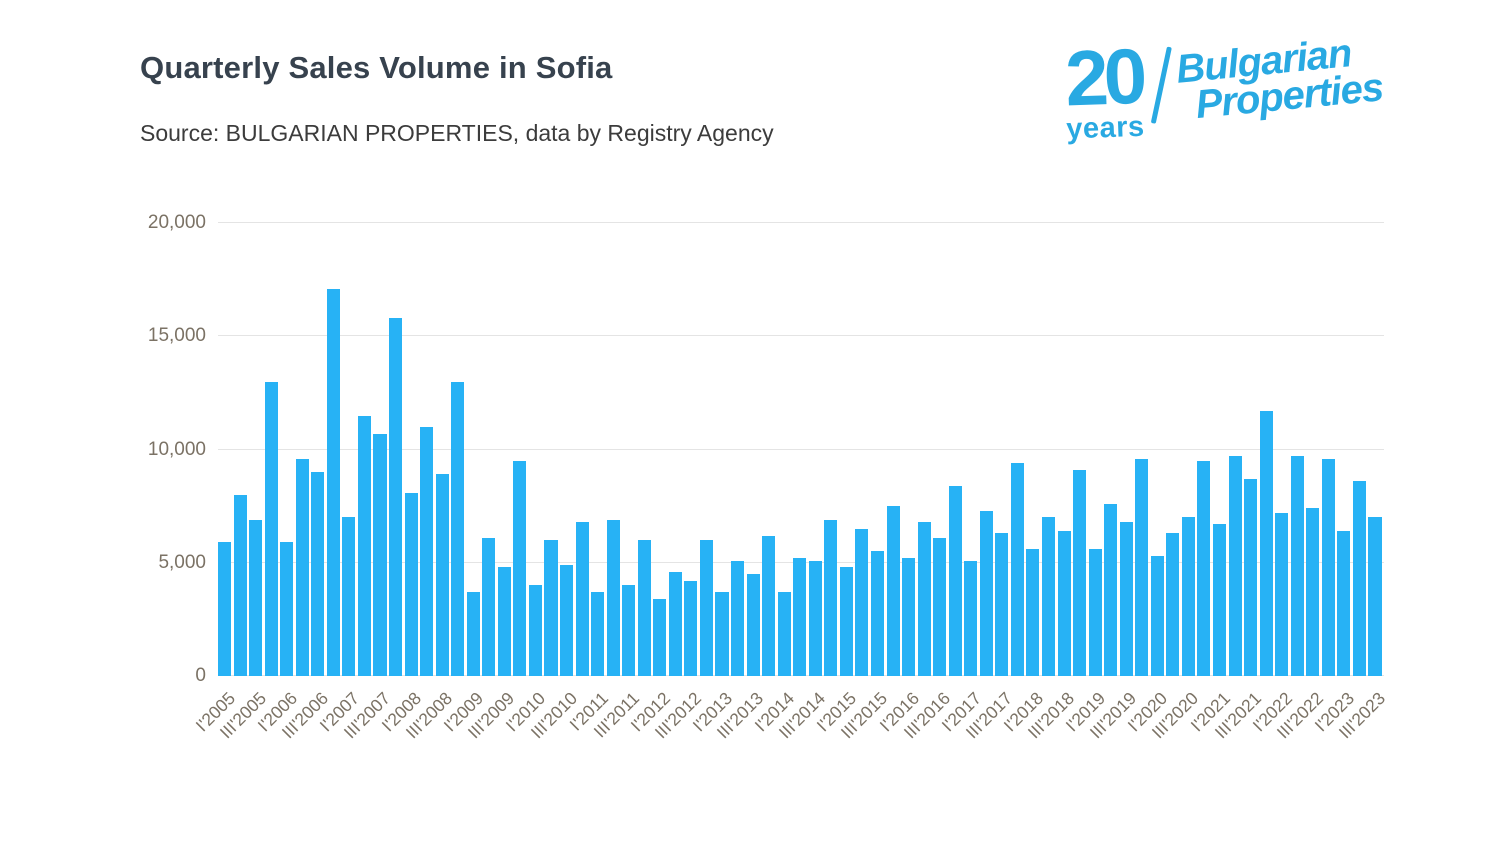  Describe the element at coordinates (1161, 85) in the screenshot. I see `logo-slash-divider` at that location.